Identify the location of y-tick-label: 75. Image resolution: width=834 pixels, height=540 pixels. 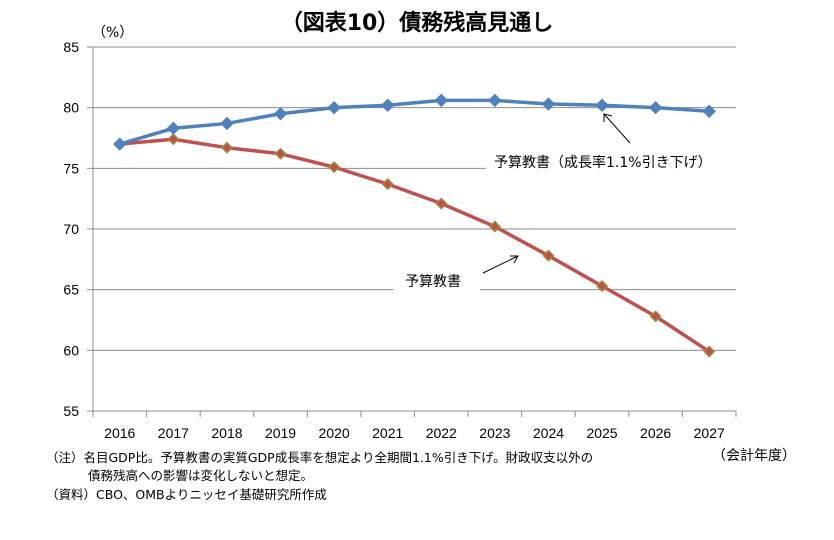
(71, 168).